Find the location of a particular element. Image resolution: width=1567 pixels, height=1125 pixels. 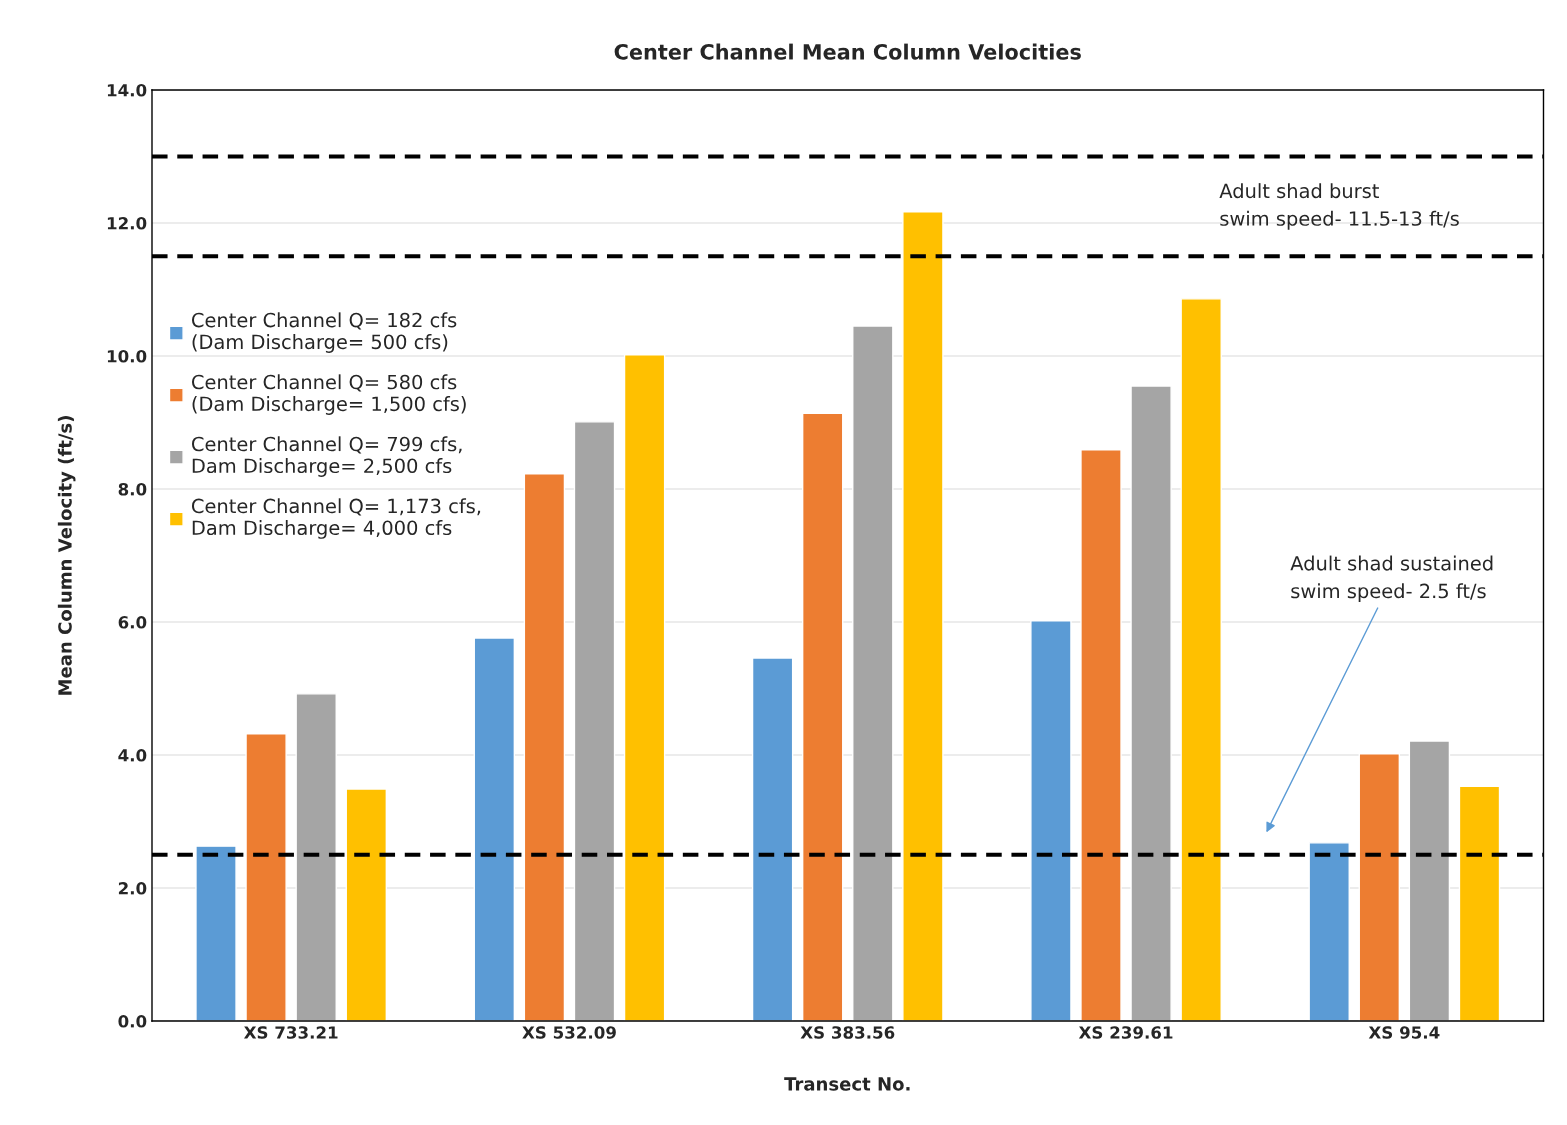

y-tick-label: 0.0 is located at coordinates (132, 1021).